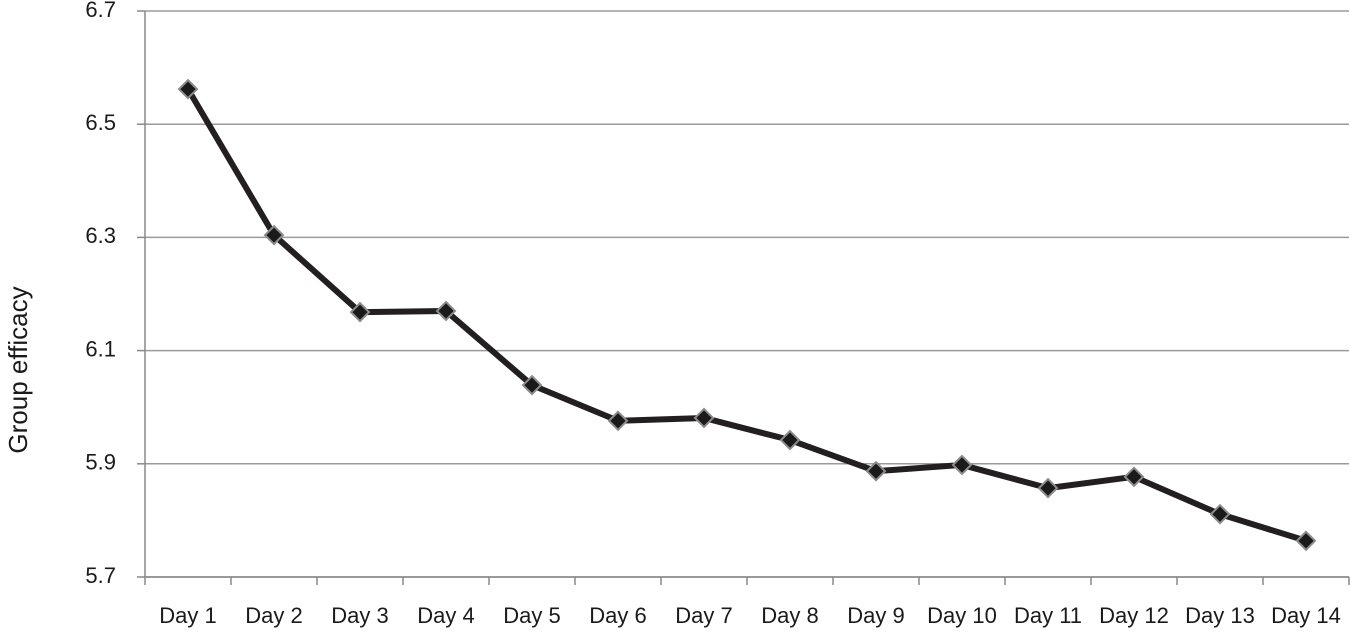 The image size is (1350, 632). Describe the element at coordinates (1048, 615) in the screenshot. I see `x-tick-label: Day 11` at that location.